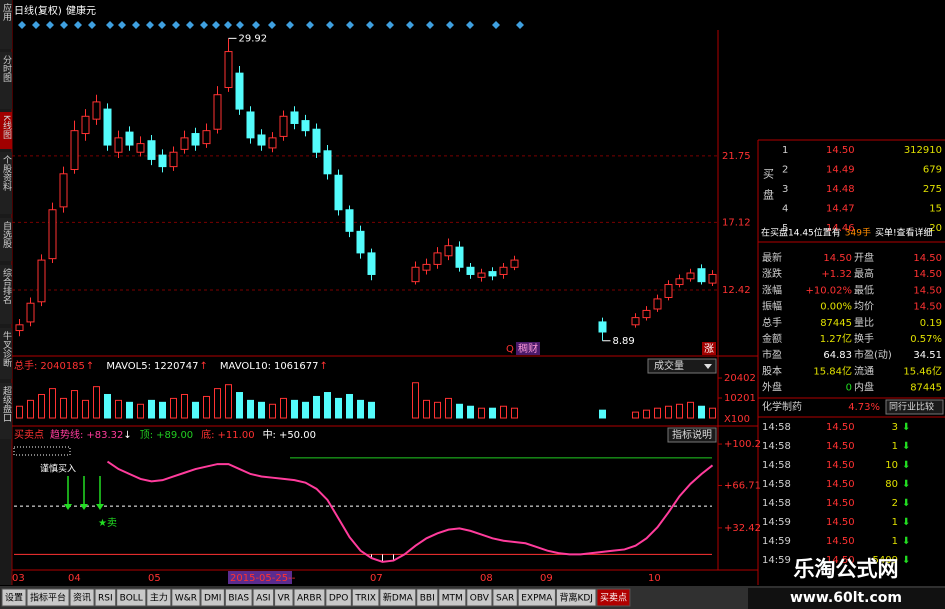 The image size is (945, 609). I want to click on dropdown-arrow, so click(708, 366).